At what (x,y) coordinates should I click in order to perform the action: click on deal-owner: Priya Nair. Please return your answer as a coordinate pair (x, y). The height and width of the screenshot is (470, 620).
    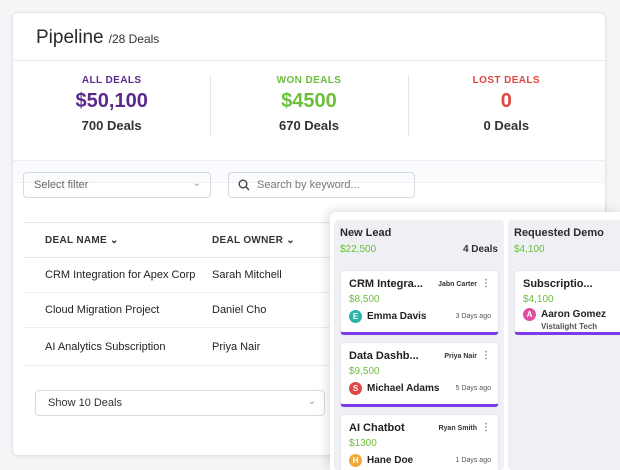
    Looking at the image, I should click on (460, 356).